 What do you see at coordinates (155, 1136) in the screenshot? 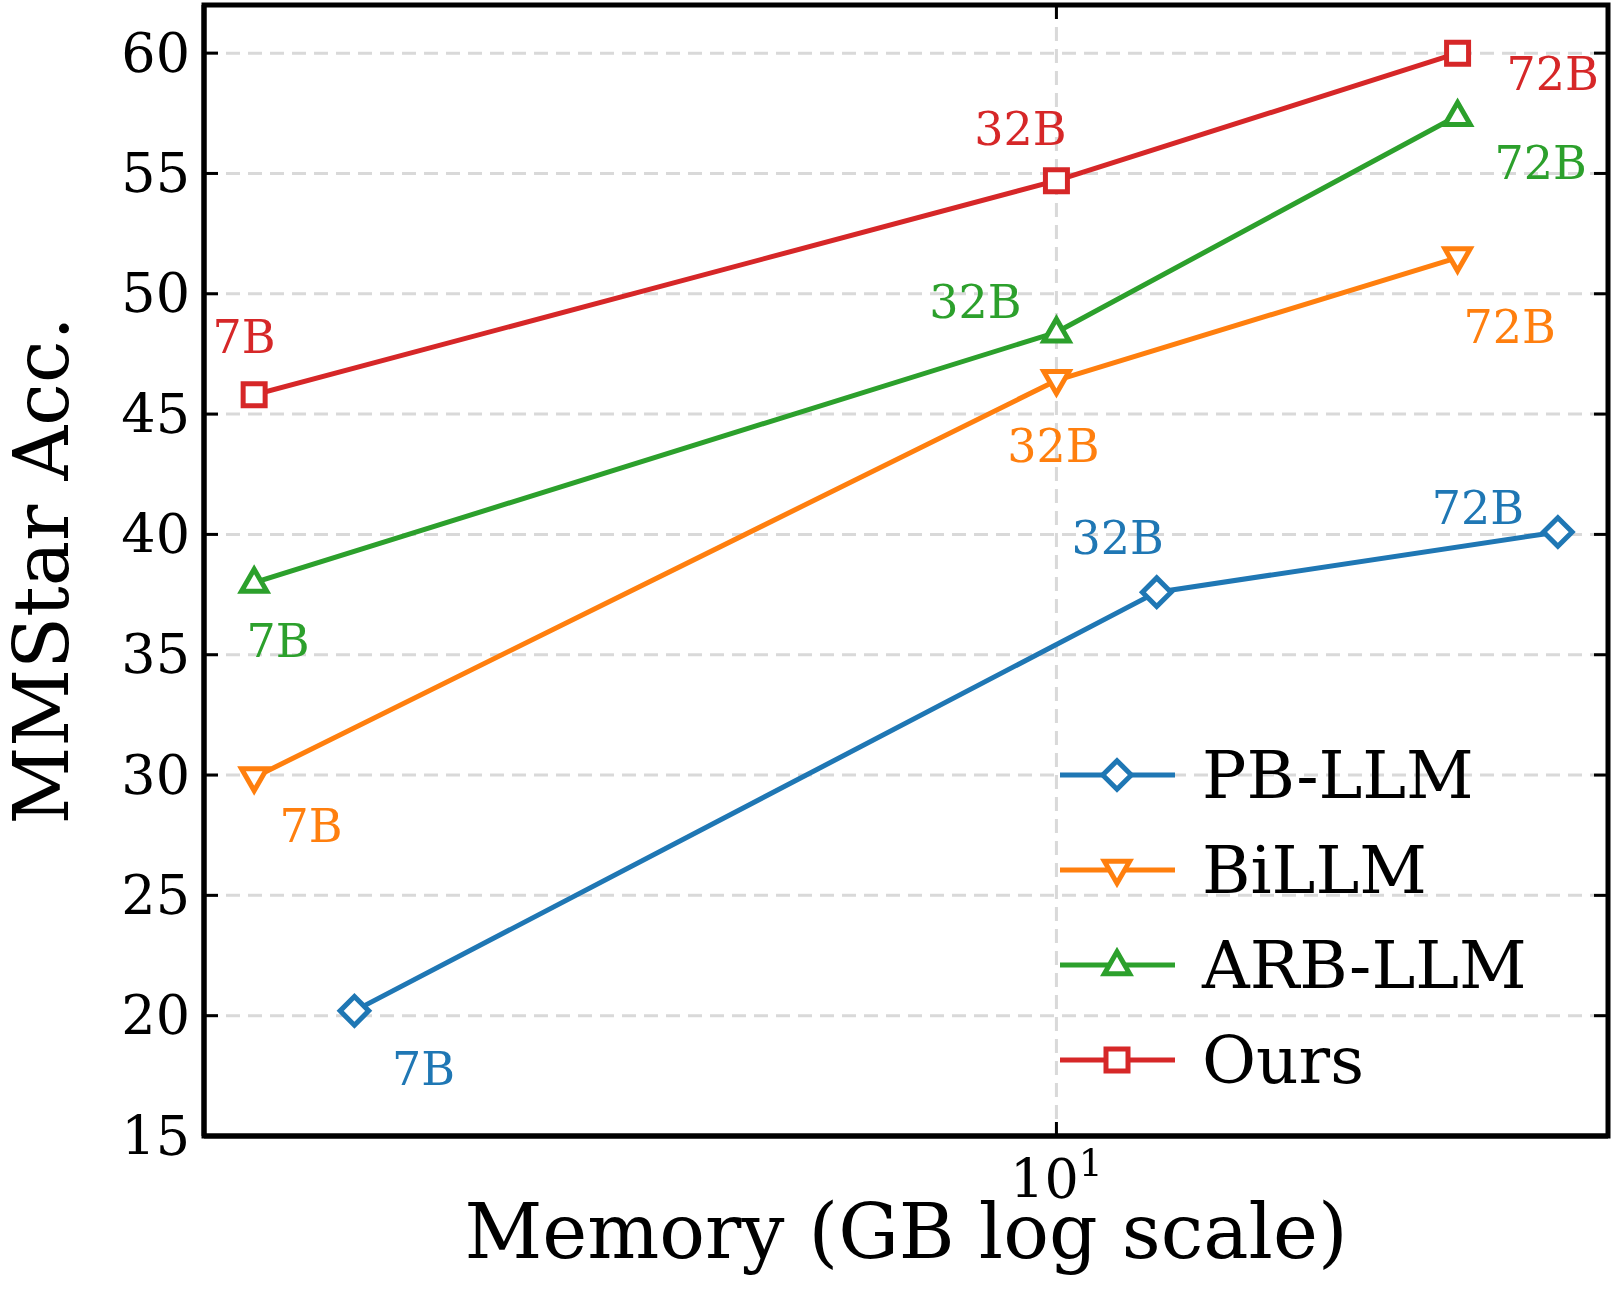
I see `y-tick-label: 15` at bounding box center [155, 1136].